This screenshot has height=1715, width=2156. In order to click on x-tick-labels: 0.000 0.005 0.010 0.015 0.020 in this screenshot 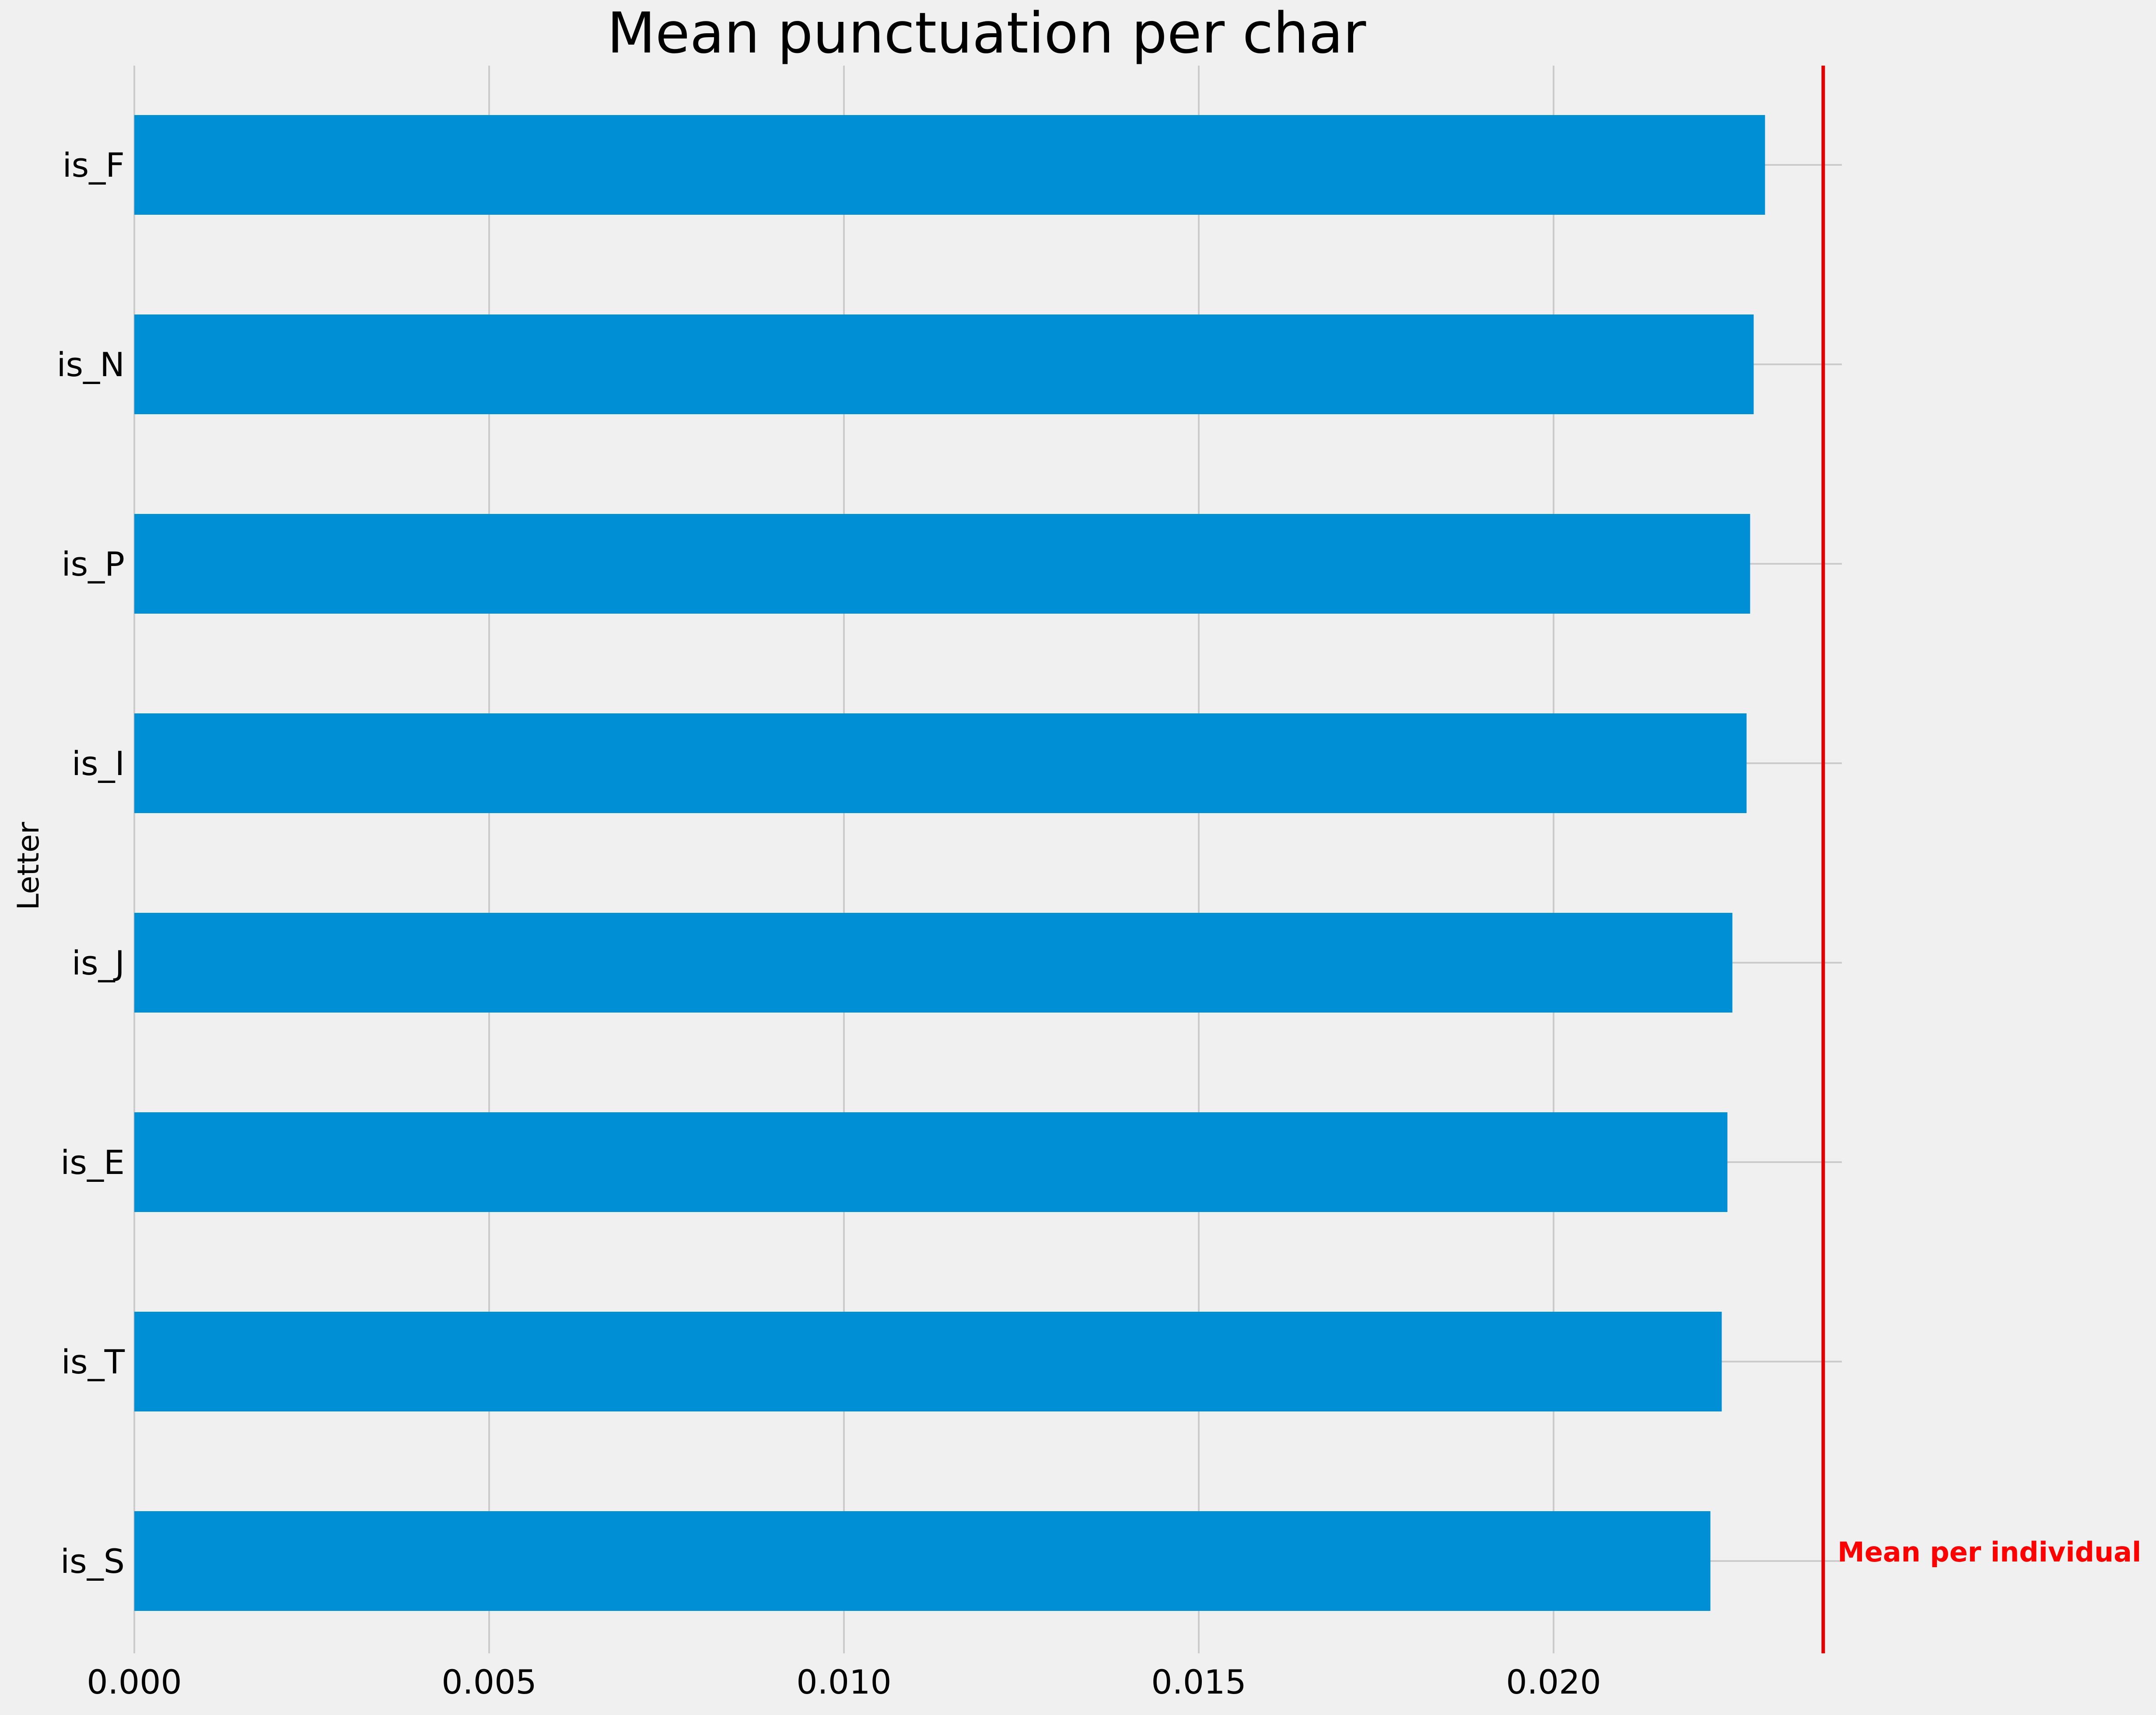, I will do `click(844, 1682)`.